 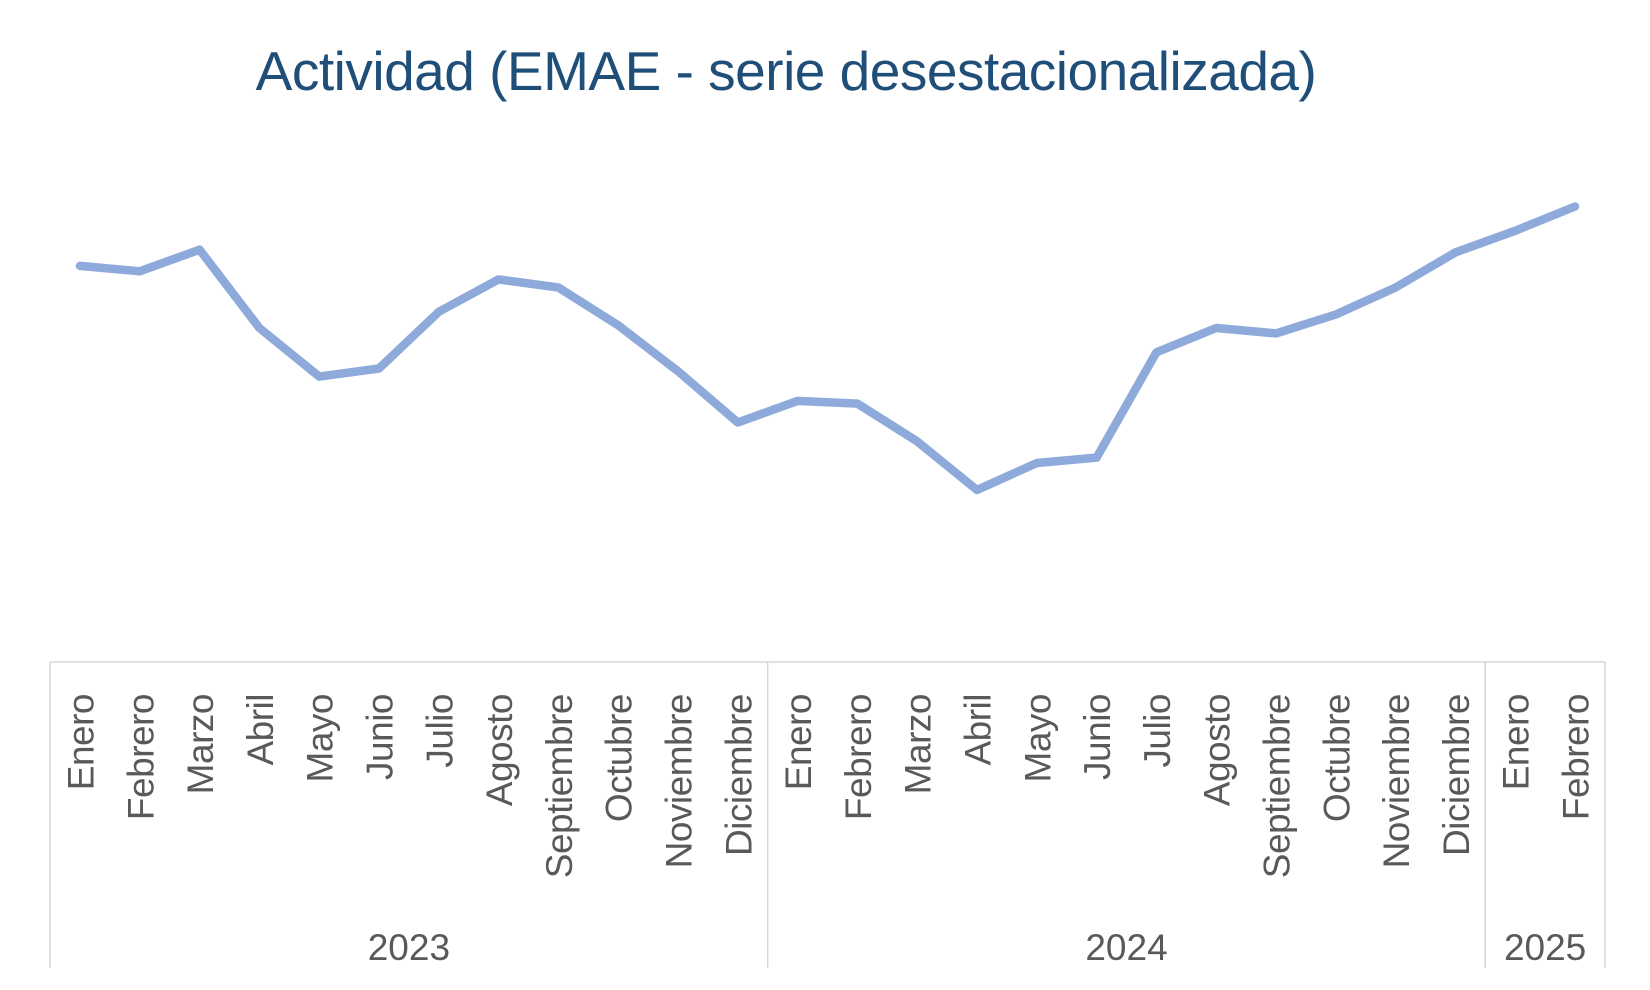 What do you see at coordinates (409, 947) in the screenshot?
I see `year-label: 2023` at bounding box center [409, 947].